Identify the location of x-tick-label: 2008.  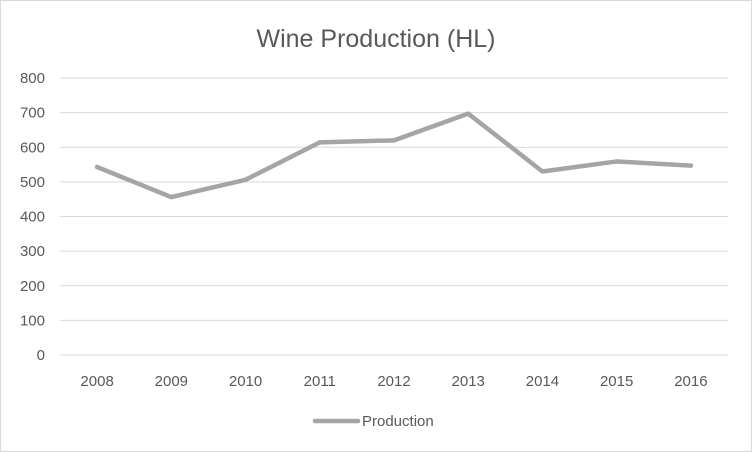
(96, 381).